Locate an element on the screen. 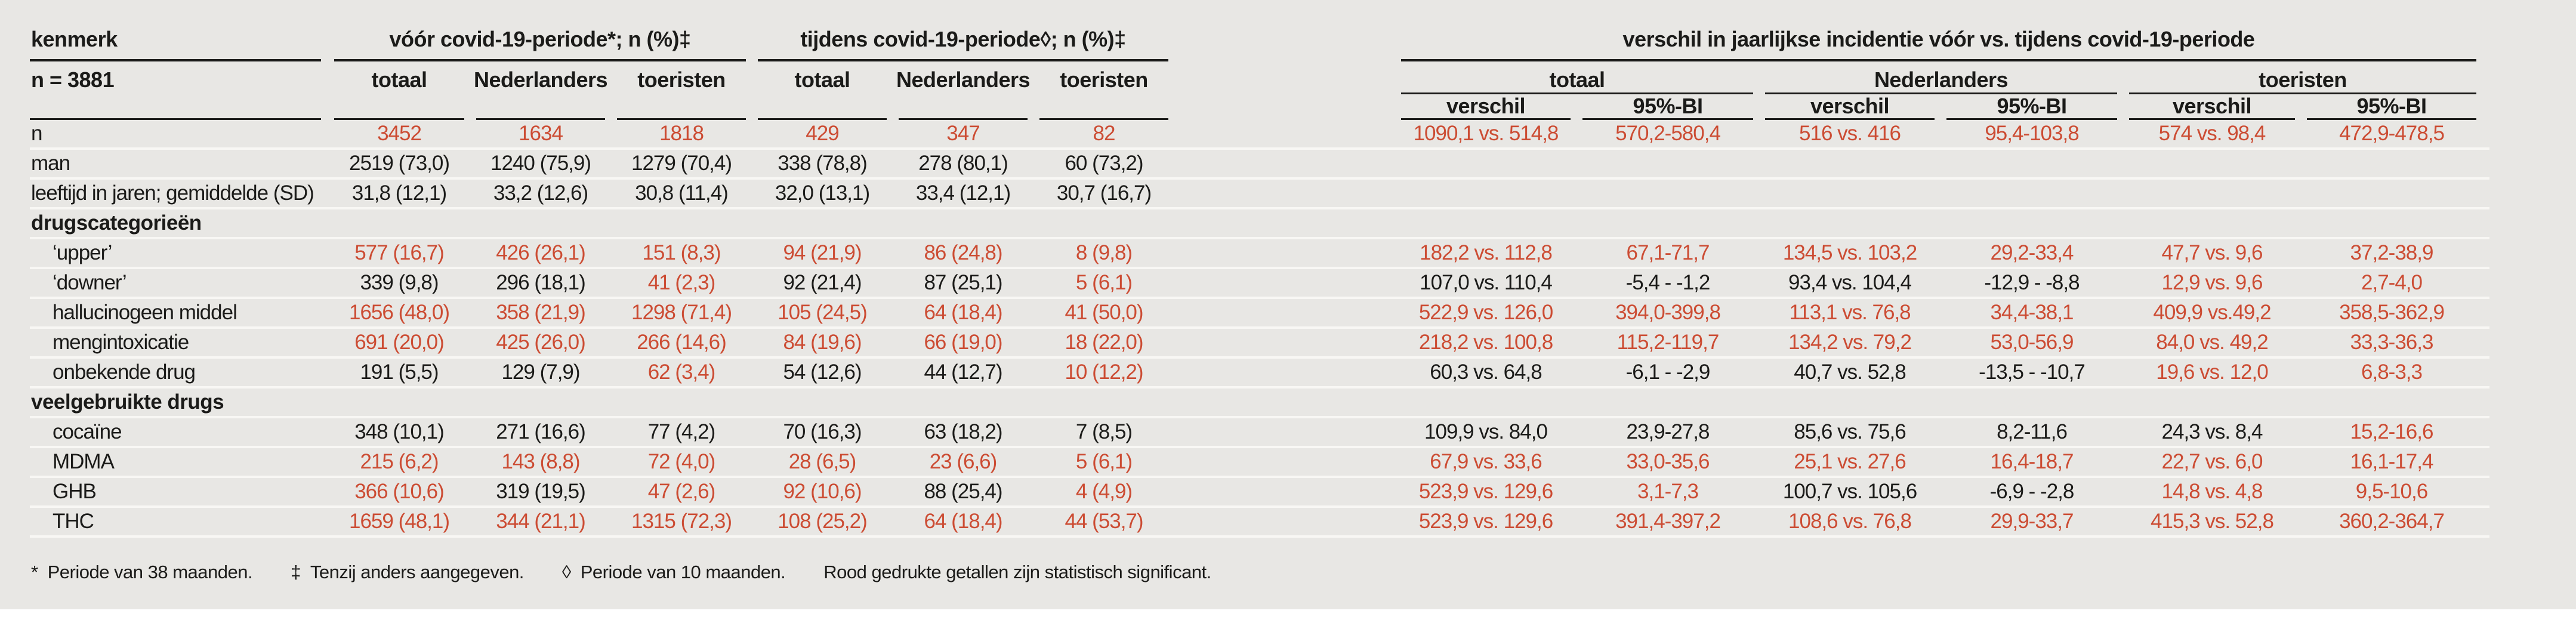 The height and width of the screenshot is (629, 2576). value-cell: 60 (73,2) is located at coordinates (1104, 163).